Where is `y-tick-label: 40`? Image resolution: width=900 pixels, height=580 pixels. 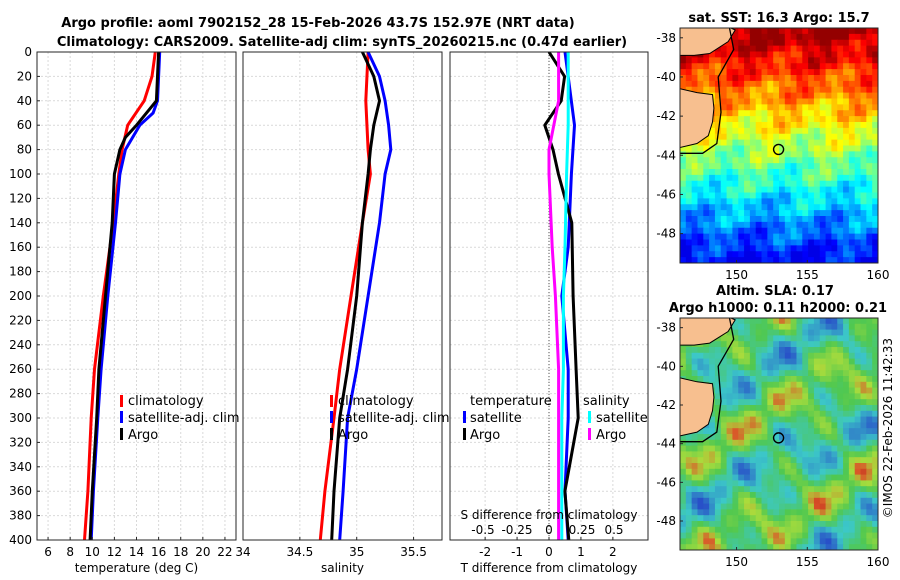 y-tick-label: 40 is located at coordinates (24, 101).